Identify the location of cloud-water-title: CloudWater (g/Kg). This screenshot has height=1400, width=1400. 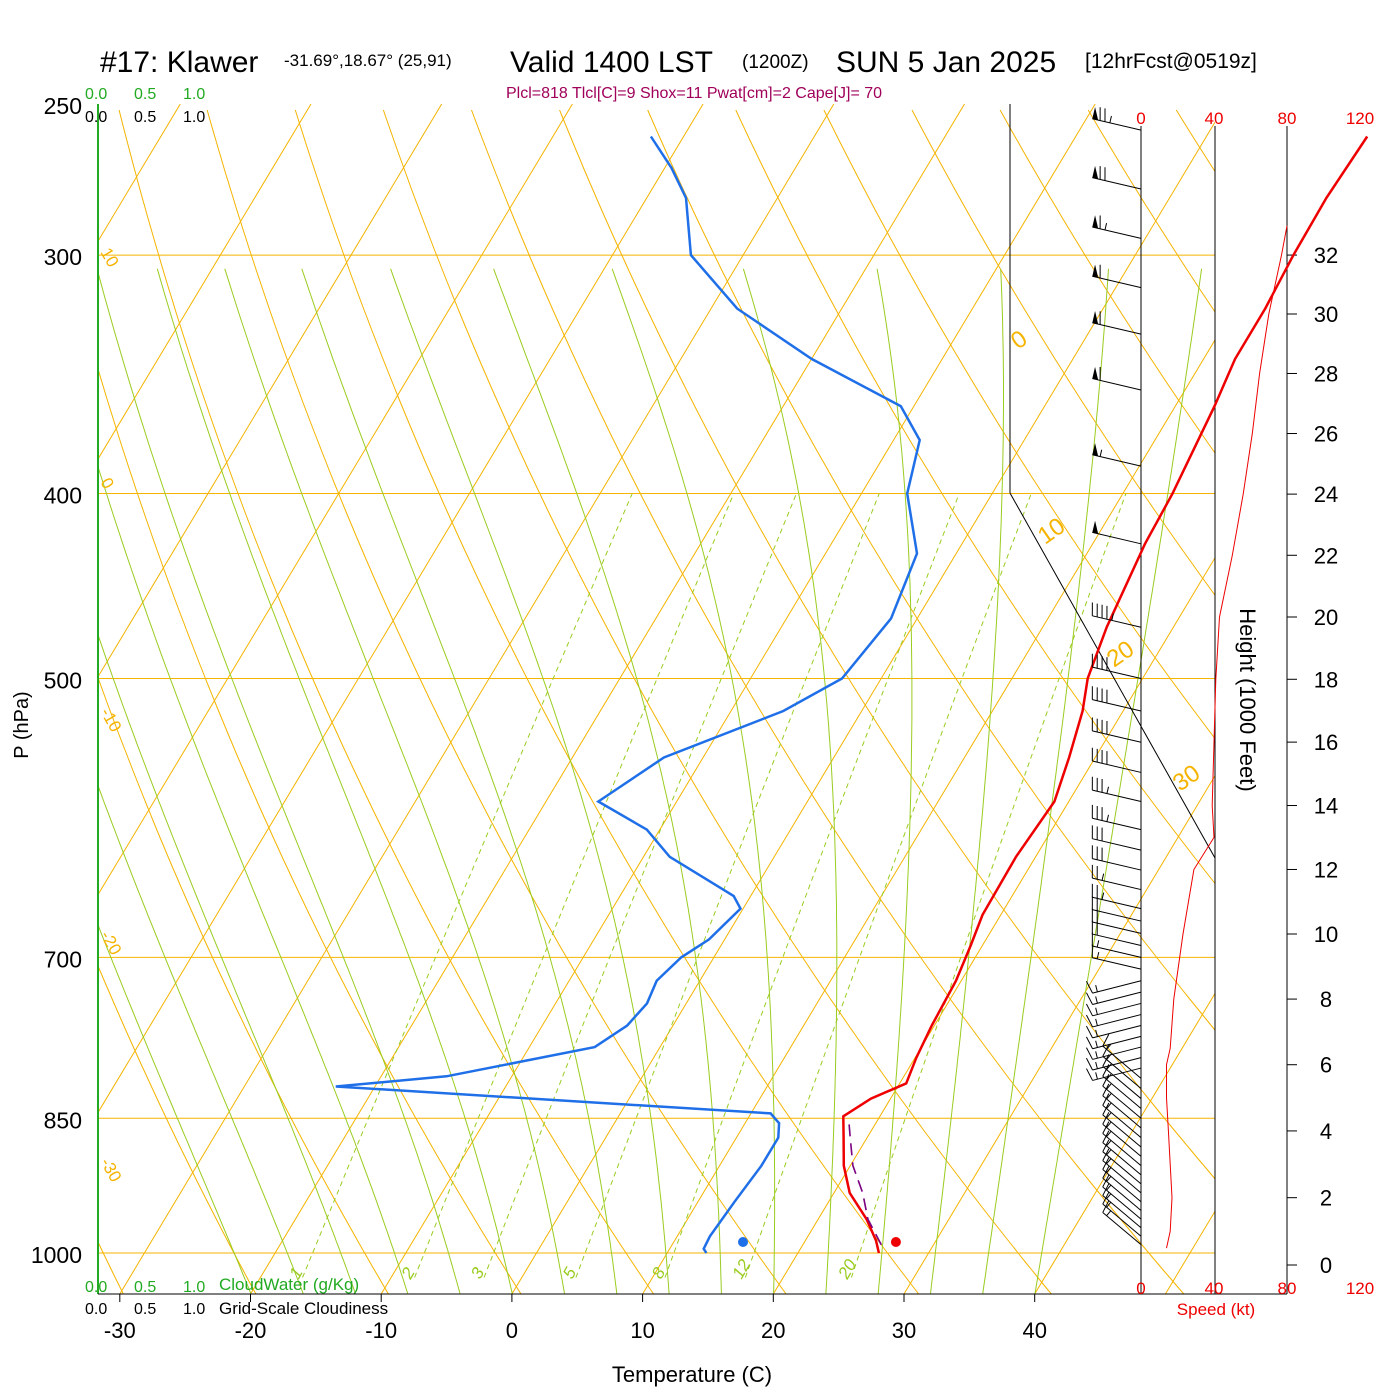
(289, 1284).